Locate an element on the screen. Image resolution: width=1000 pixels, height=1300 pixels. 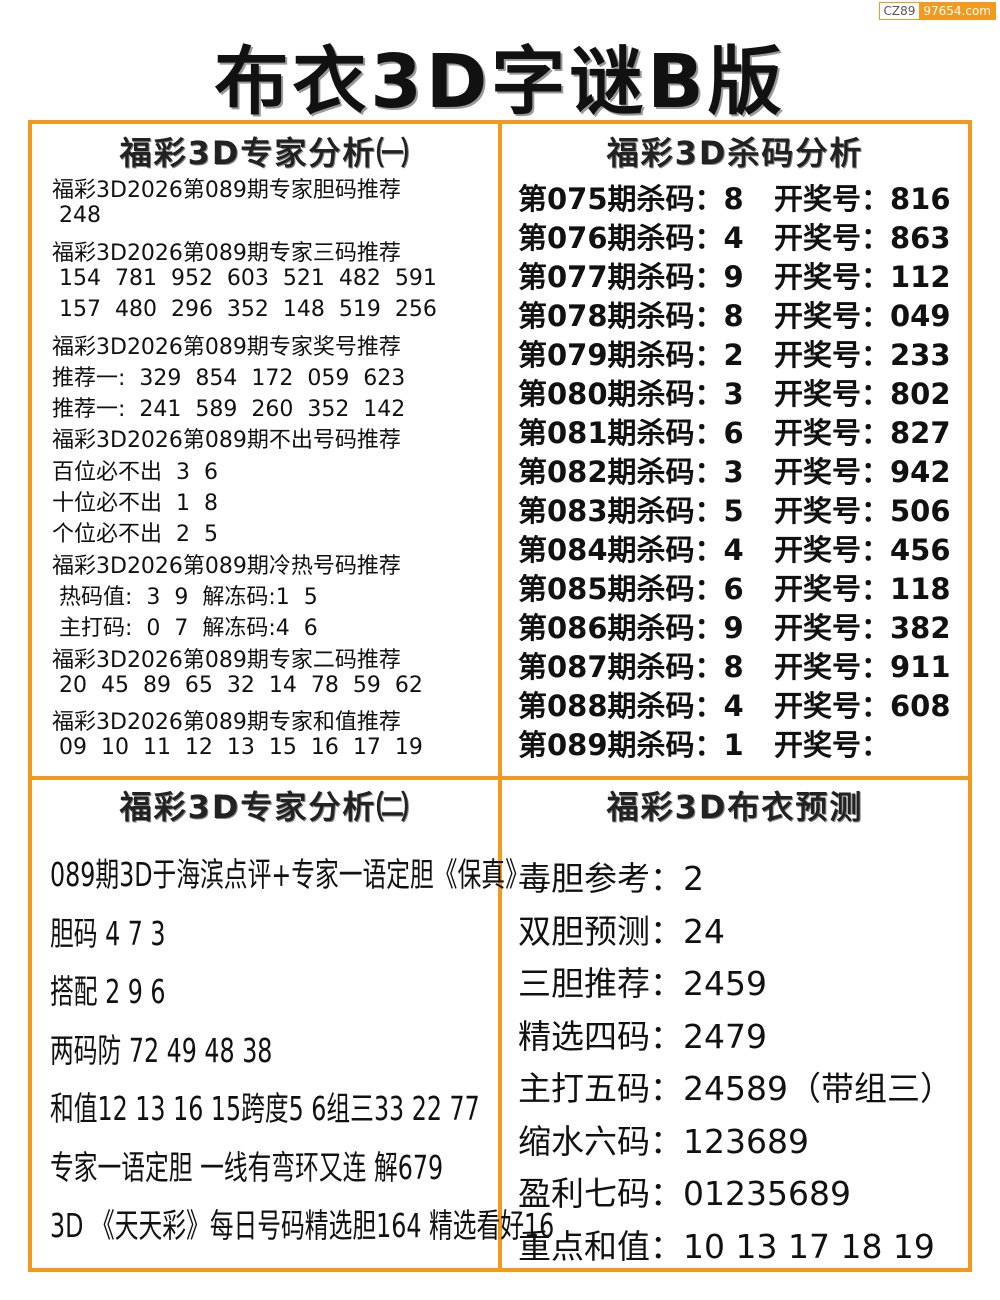
kill-code: 第078期杀码：8 is located at coordinates (631, 316).